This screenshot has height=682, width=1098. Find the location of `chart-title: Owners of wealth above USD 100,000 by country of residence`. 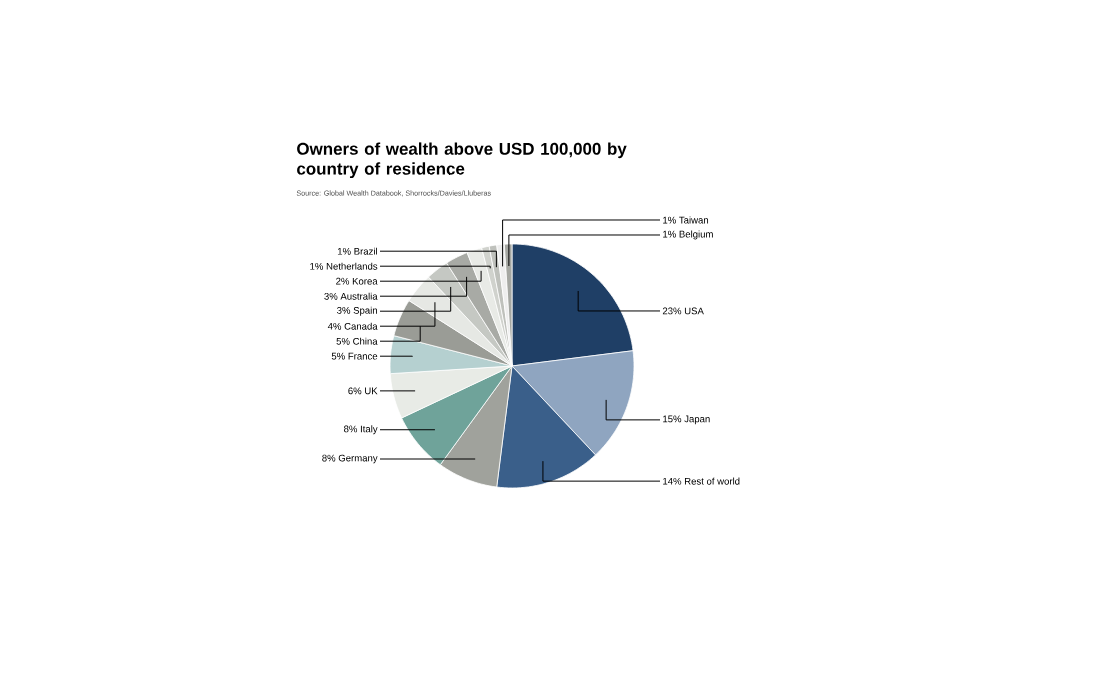

chart-title: Owners of wealth above USD 100,000 by country of residence is located at coordinates (462, 160).